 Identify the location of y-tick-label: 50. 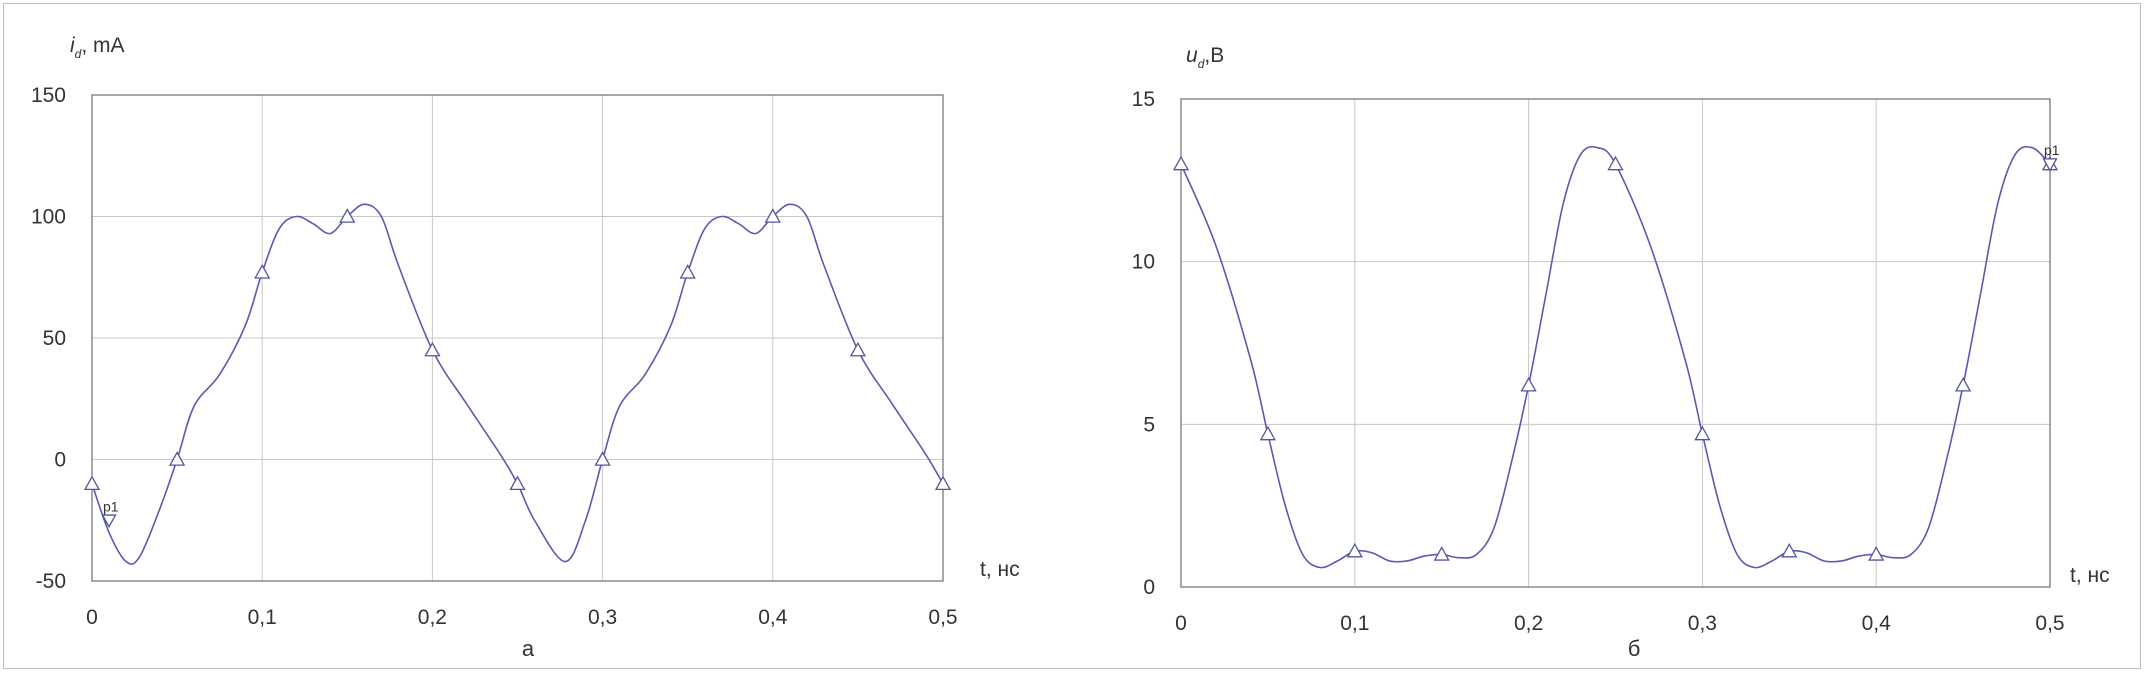
(54, 338).